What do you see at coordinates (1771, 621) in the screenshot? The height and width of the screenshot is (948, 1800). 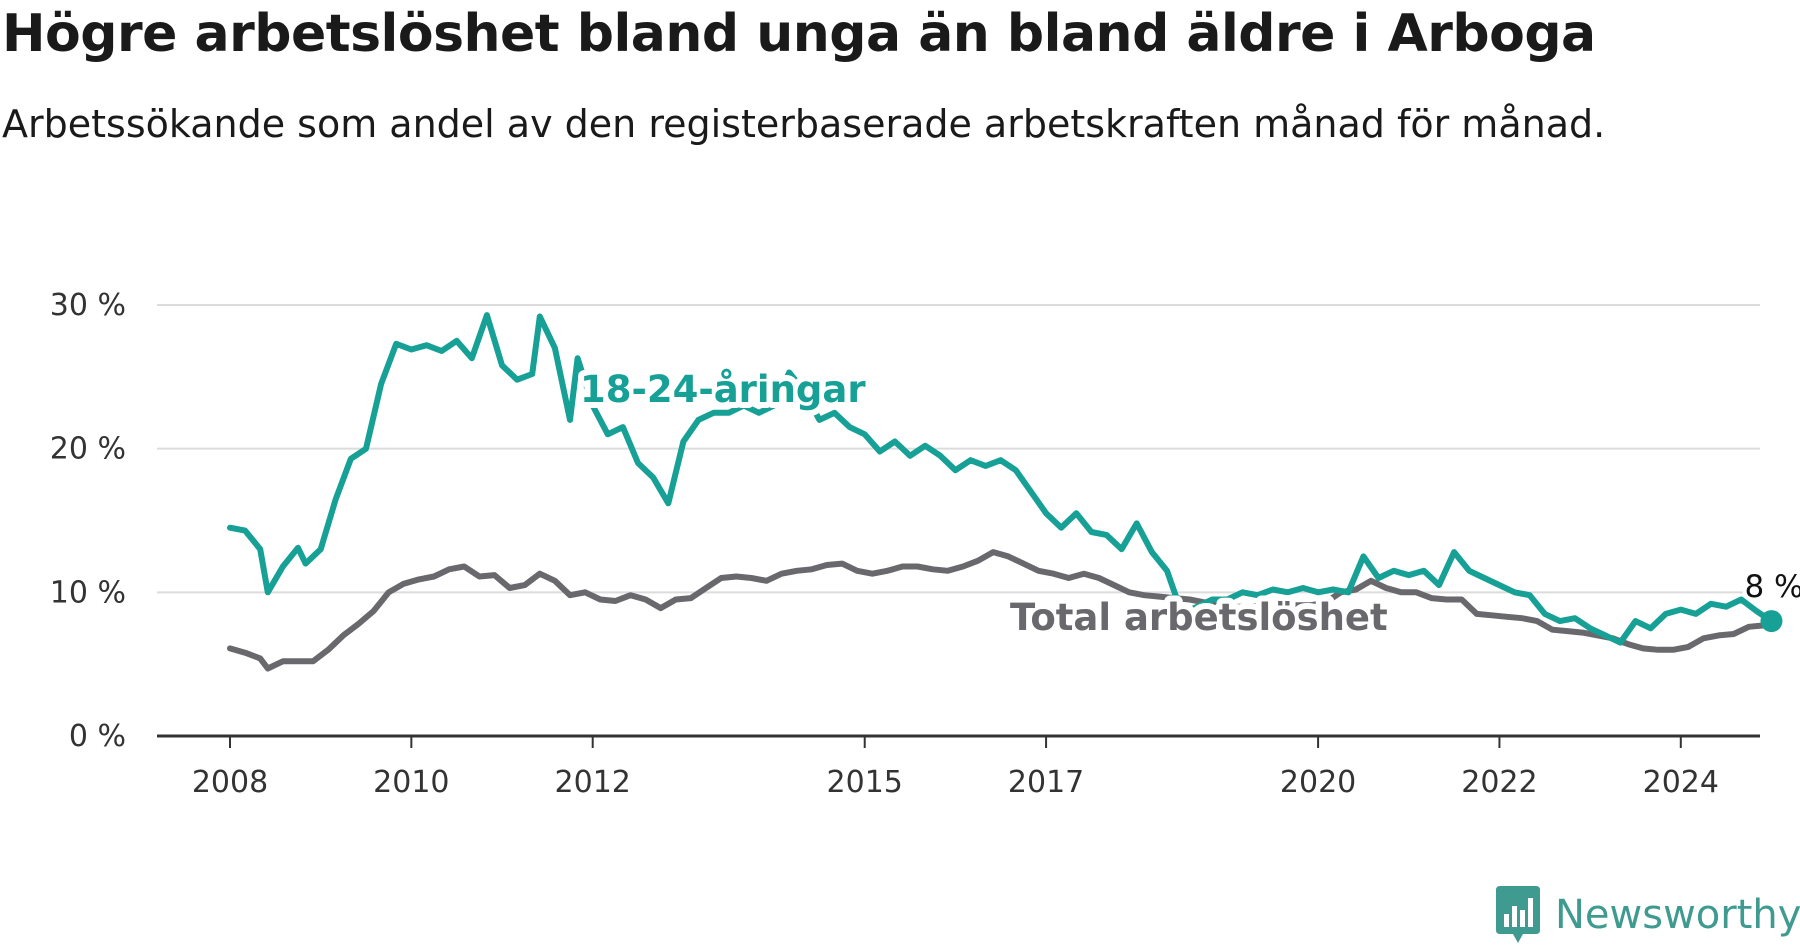 I see `end-point-marker` at bounding box center [1771, 621].